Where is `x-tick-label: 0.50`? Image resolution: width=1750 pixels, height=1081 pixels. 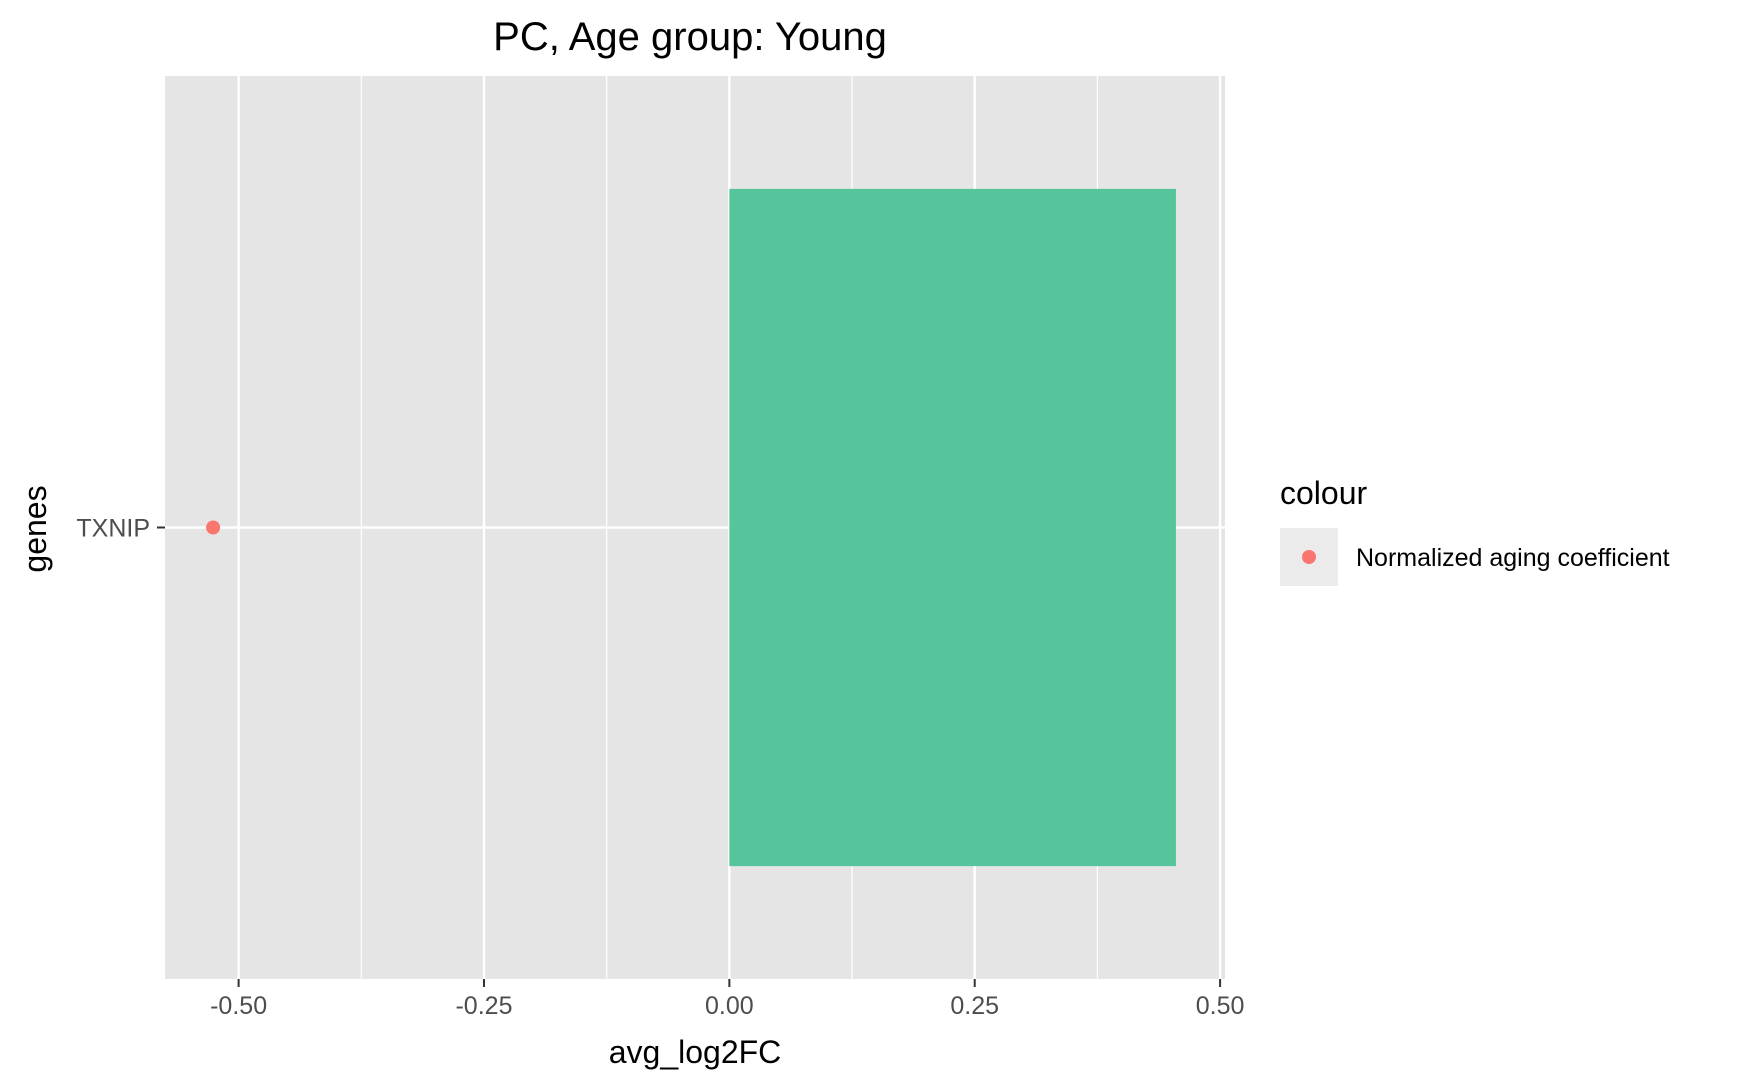 x-tick-label: 0.50 is located at coordinates (1220, 1006).